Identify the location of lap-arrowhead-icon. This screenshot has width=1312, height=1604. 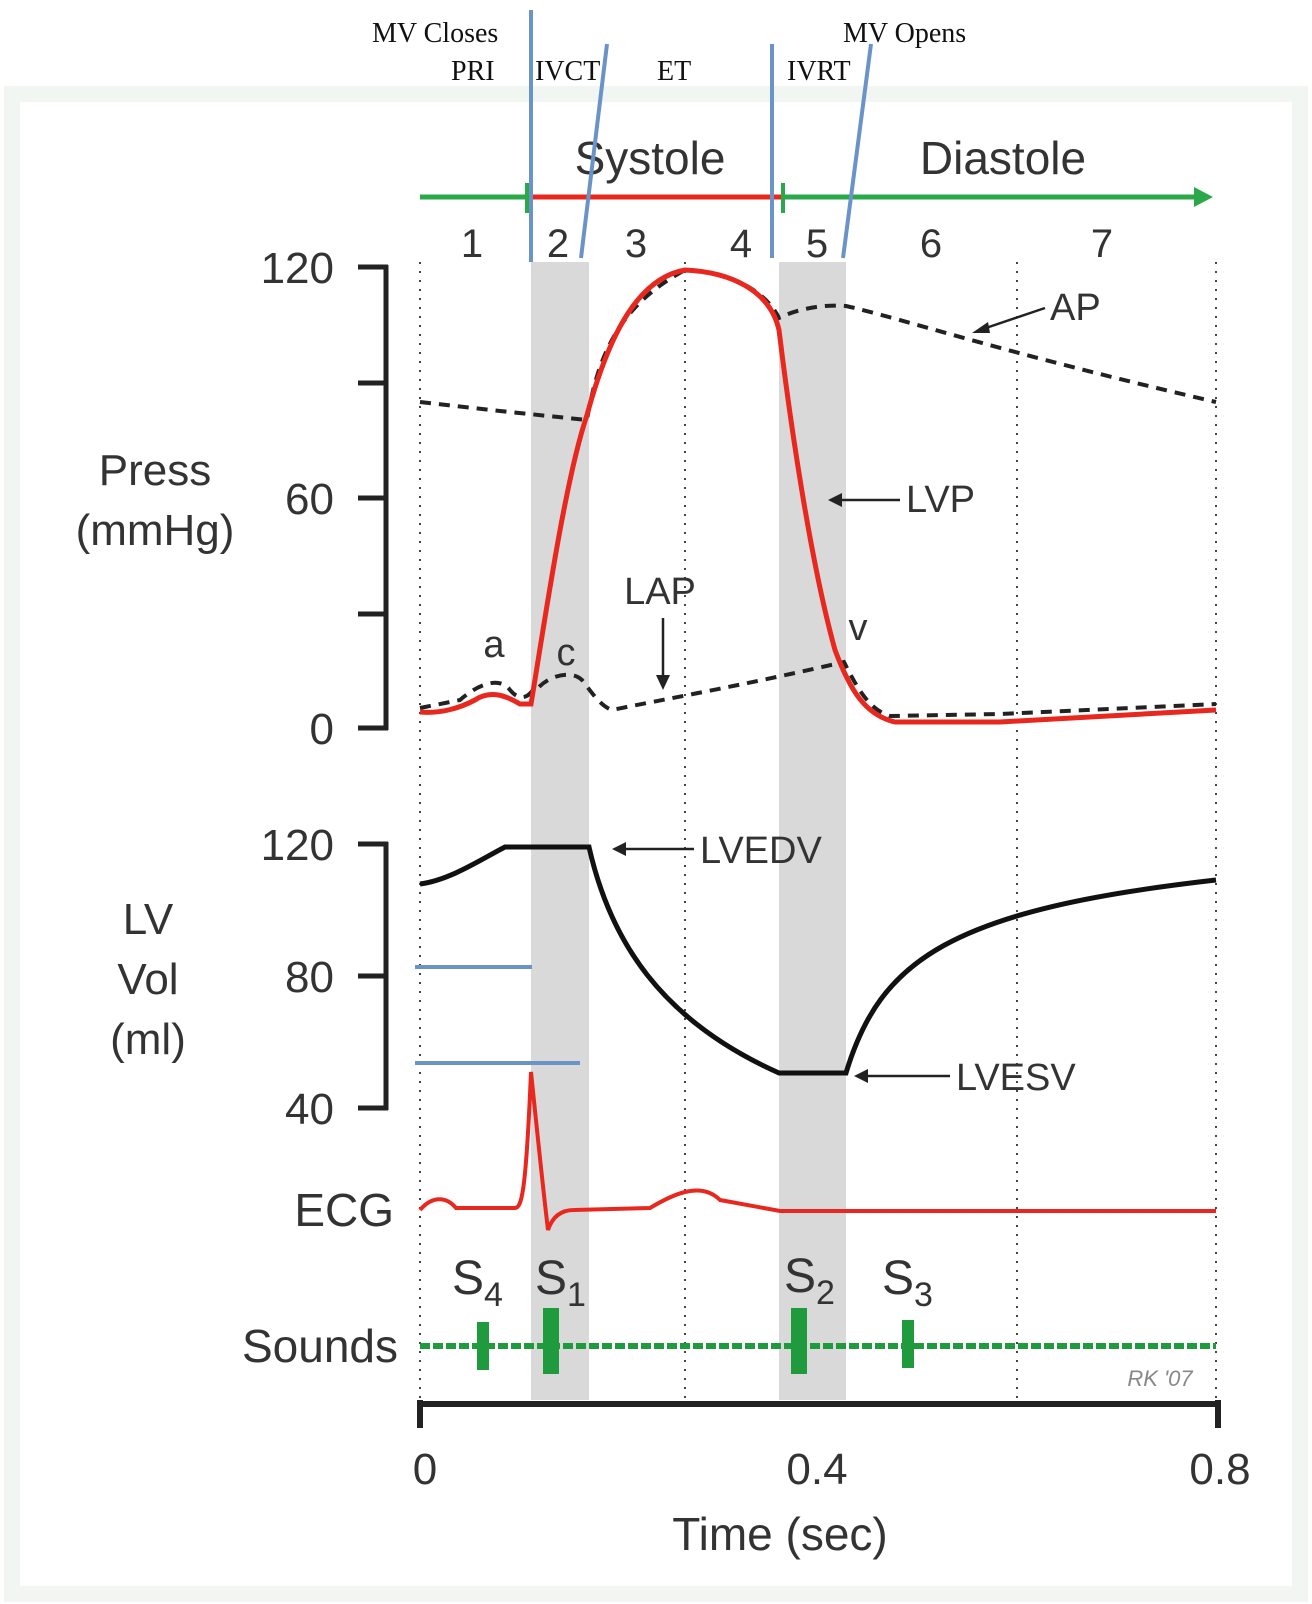
(663, 682).